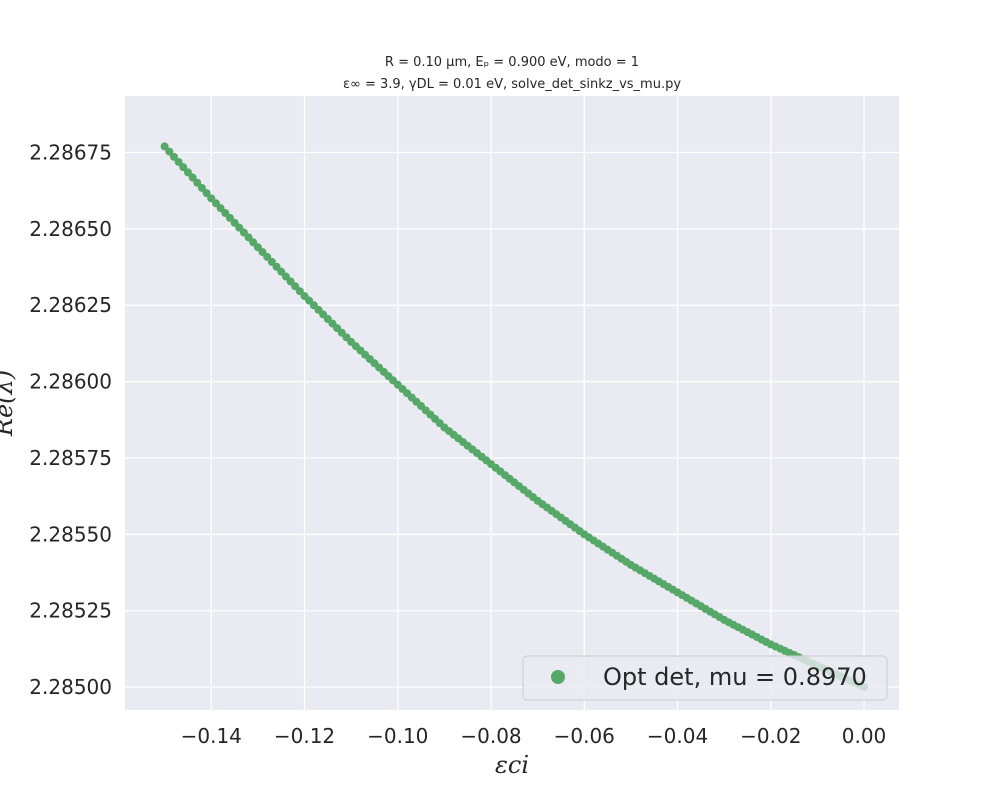  What do you see at coordinates (304, 736) in the screenshot?
I see `x-tick-label: −0.12` at bounding box center [304, 736].